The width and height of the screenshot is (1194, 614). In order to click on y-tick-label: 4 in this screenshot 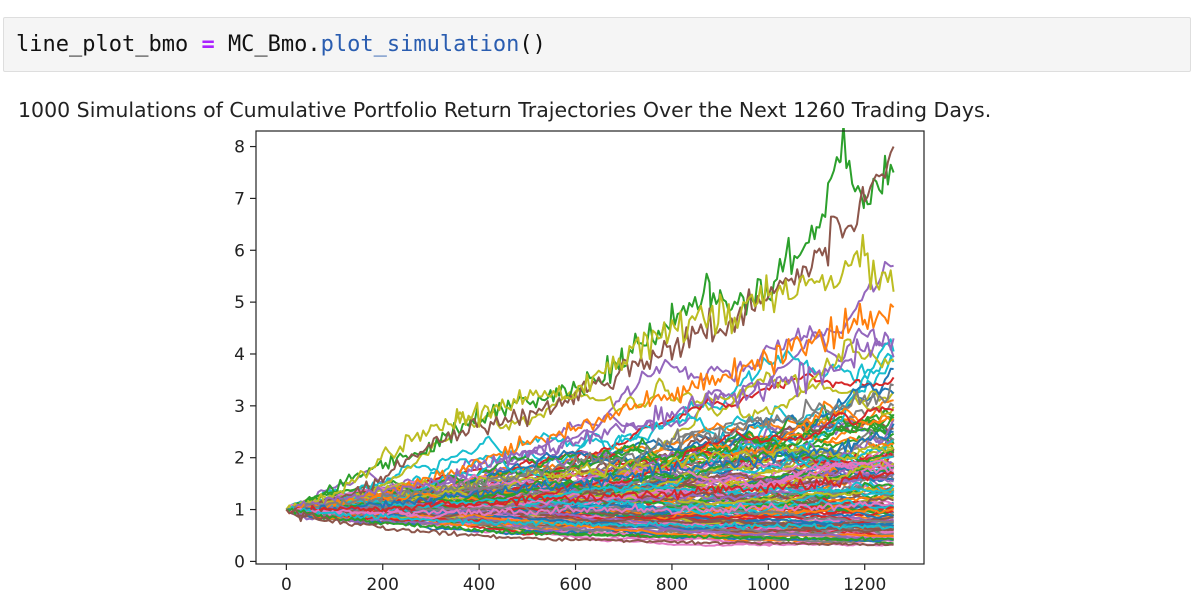, I will do `click(239, 355)`.